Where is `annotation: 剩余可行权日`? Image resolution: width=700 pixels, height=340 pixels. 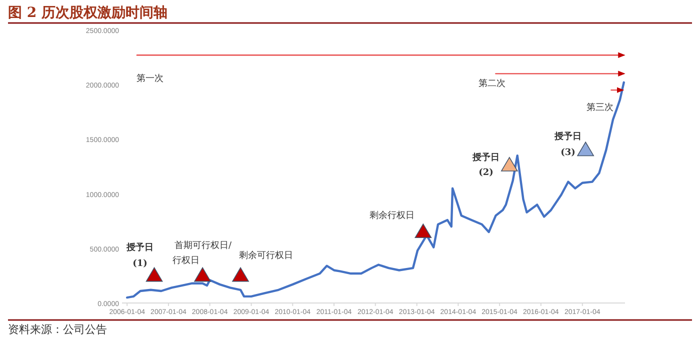
annotation: 剩余可行权日 is located at coordinates (266, 255).